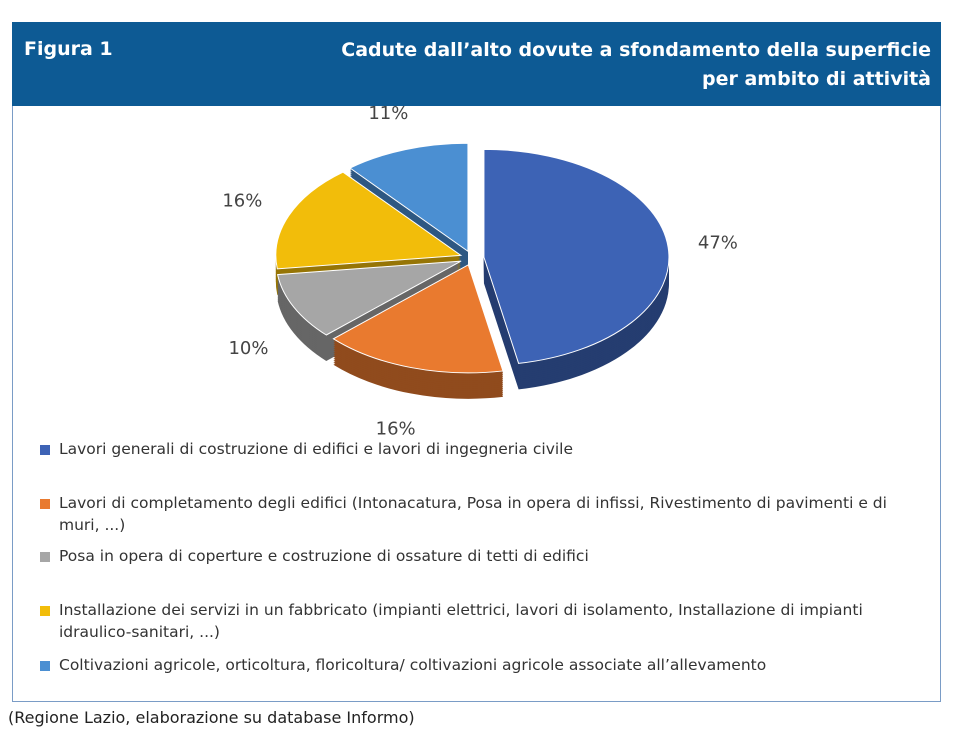  Describe the element at coordinates (718, 243) in the screenshot. I see `data-label: 47%` at that location.